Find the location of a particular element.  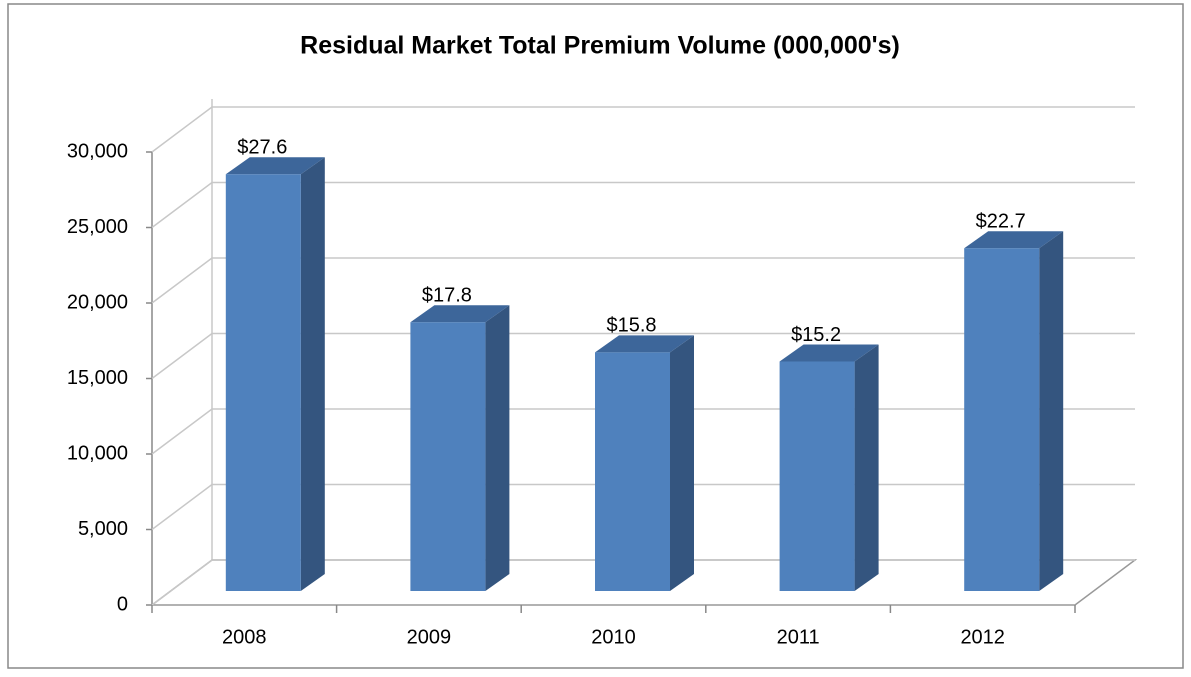

x-tick-label: 2012 is located at coordinates (982, 637).